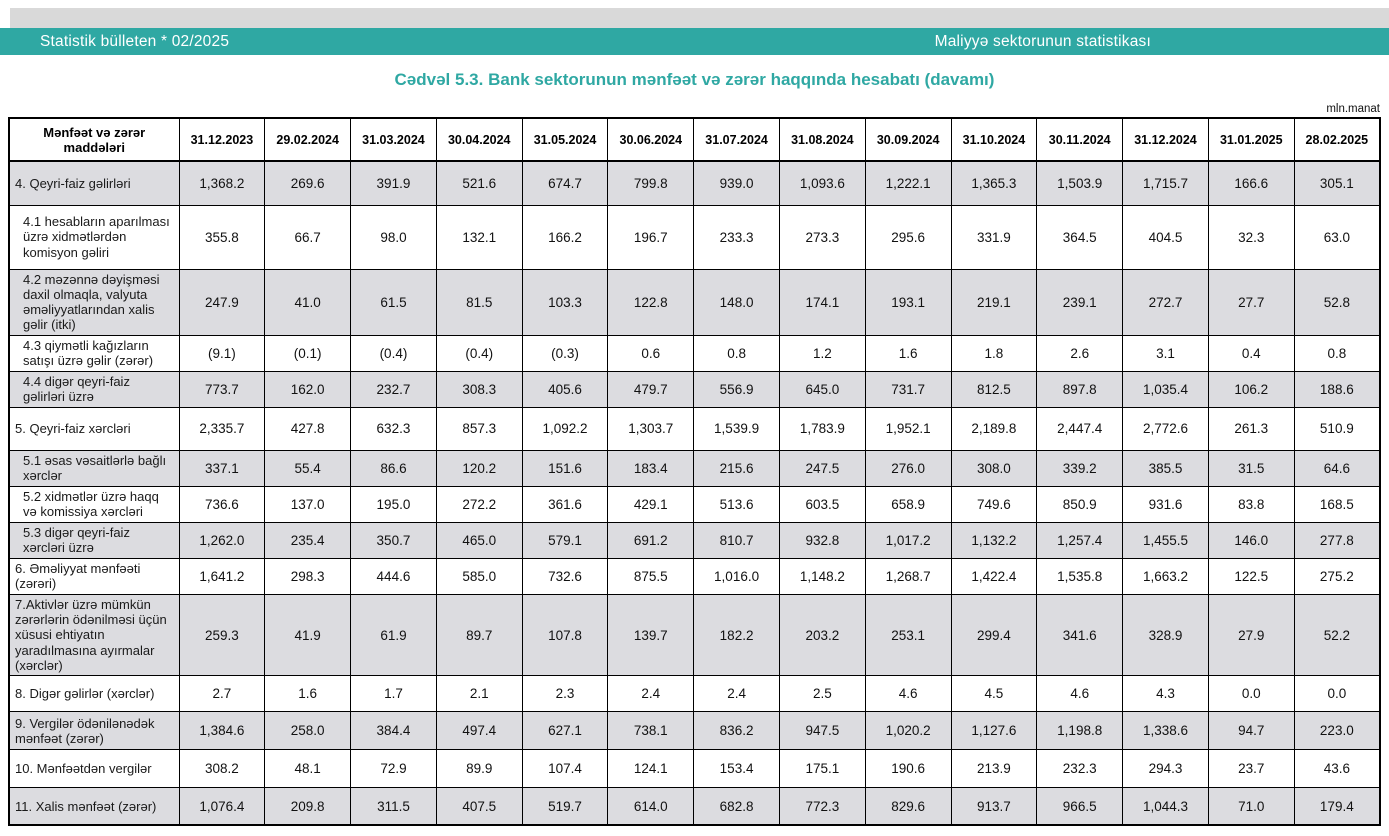 The height and width of the screenshot is (836, 1389). I want to click on value-cell: 658.9, so click(908, 504).